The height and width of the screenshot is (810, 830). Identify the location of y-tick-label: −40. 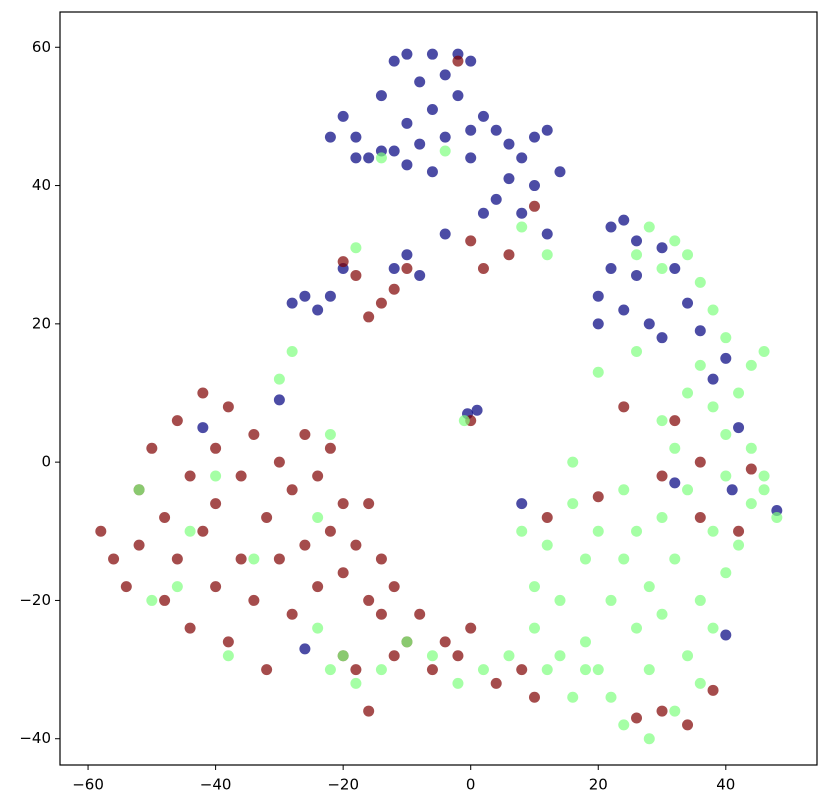
(35, 738).